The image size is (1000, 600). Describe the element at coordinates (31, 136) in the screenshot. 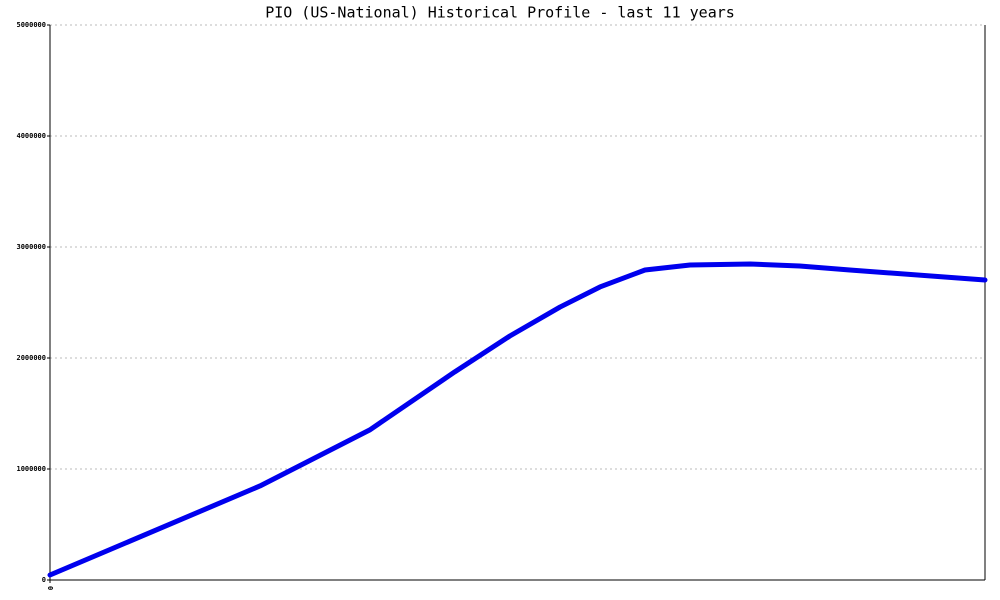

I see `y-tick-label: 4000000` at that location.